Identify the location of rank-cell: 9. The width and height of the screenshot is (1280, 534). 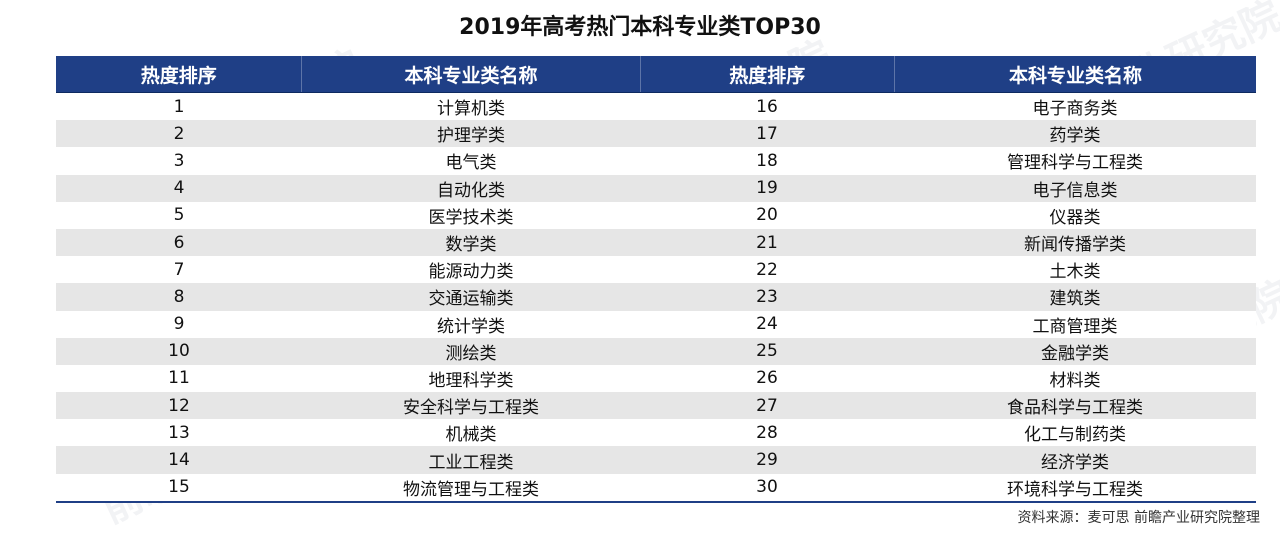
(179, 324).